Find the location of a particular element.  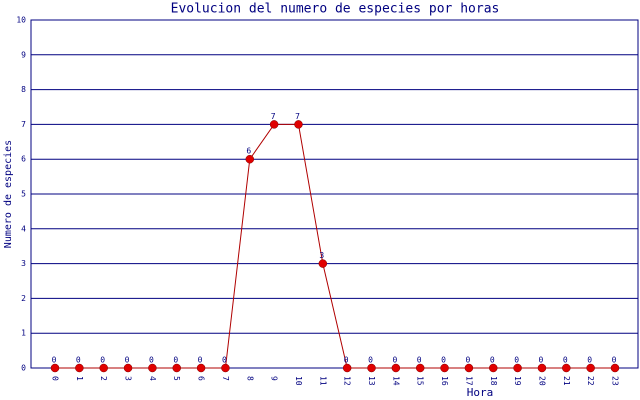

x-tick-label: 14 is located at coordinates (395, 381).